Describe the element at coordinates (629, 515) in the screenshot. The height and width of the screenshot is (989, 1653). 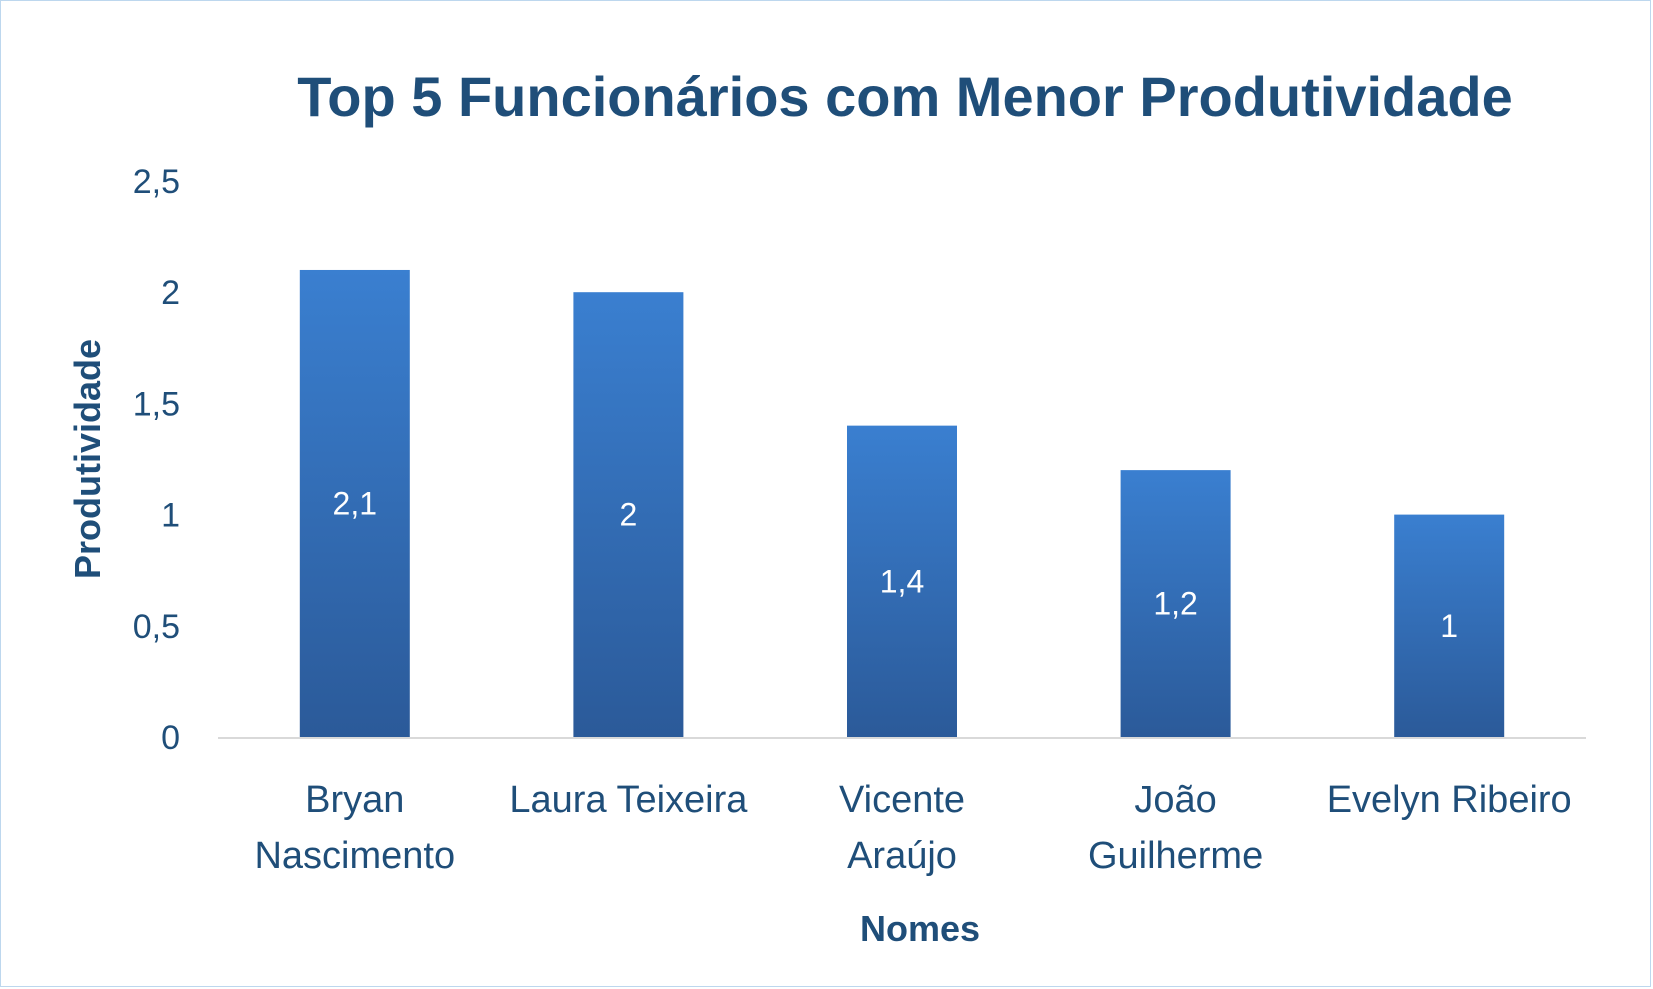
I see `bar-value-label: 2` at that location.